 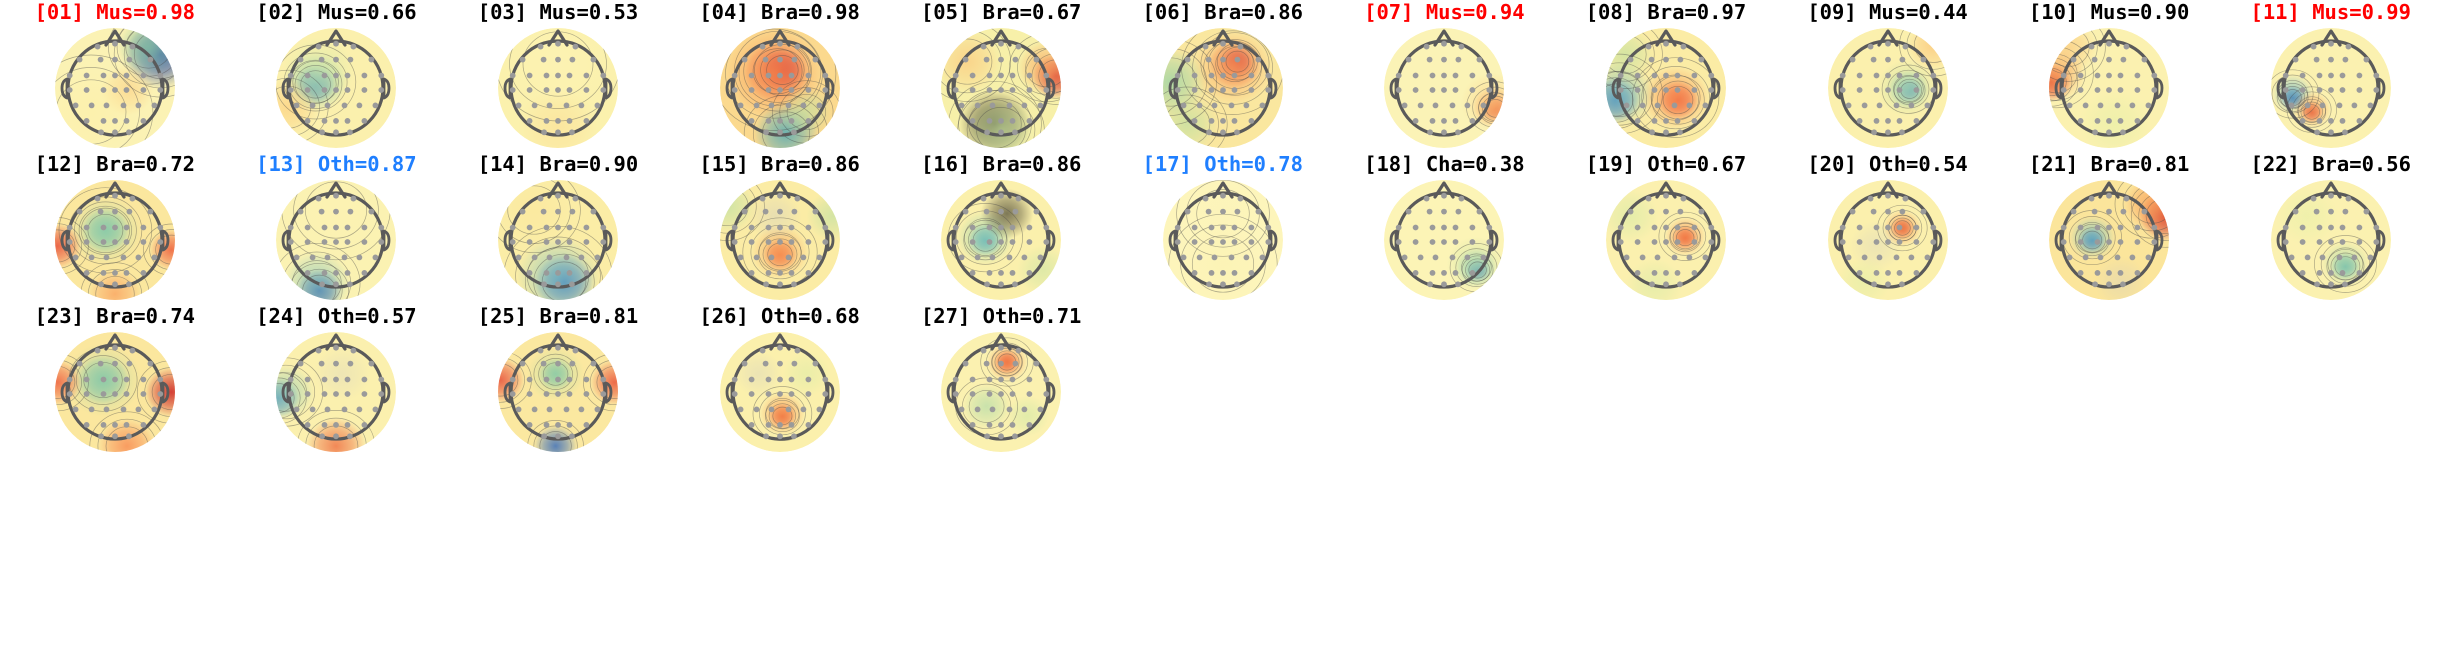 What do you see at coordinates (1887, 164) in the screenshot?
I see `topomap-title-20: [20] Oth=0.54` at bounding box center [1887, 164].